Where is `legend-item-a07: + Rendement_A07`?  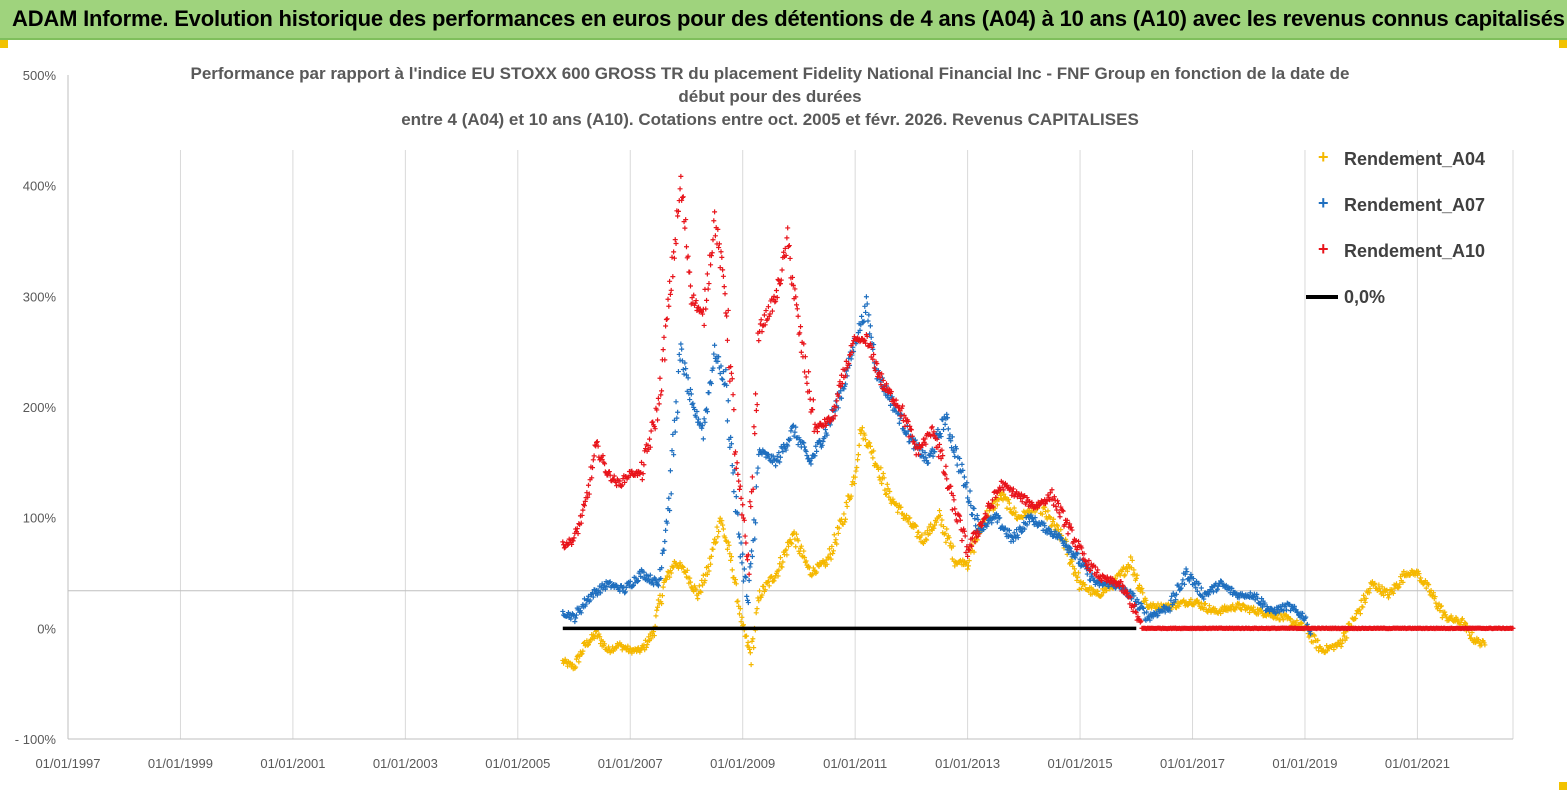 legend-item-a07: + Rendement_A07 is located at coordinates (1400, 214).